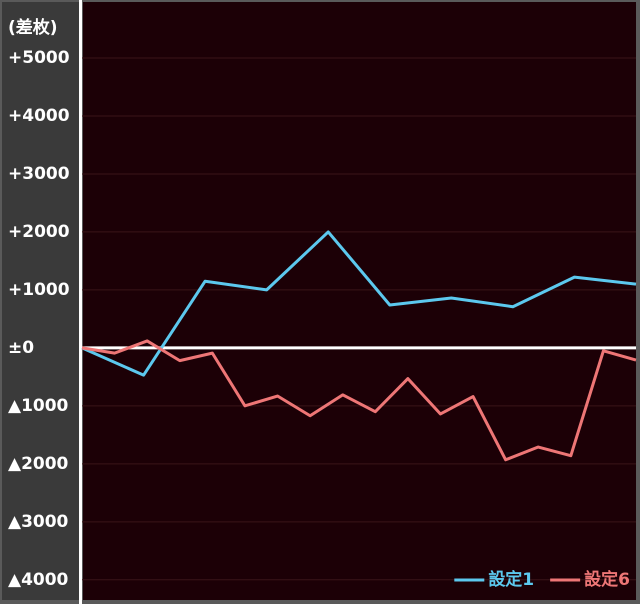 The image size is (640, 604). I want to click on axis-panel, so click(41, 301).